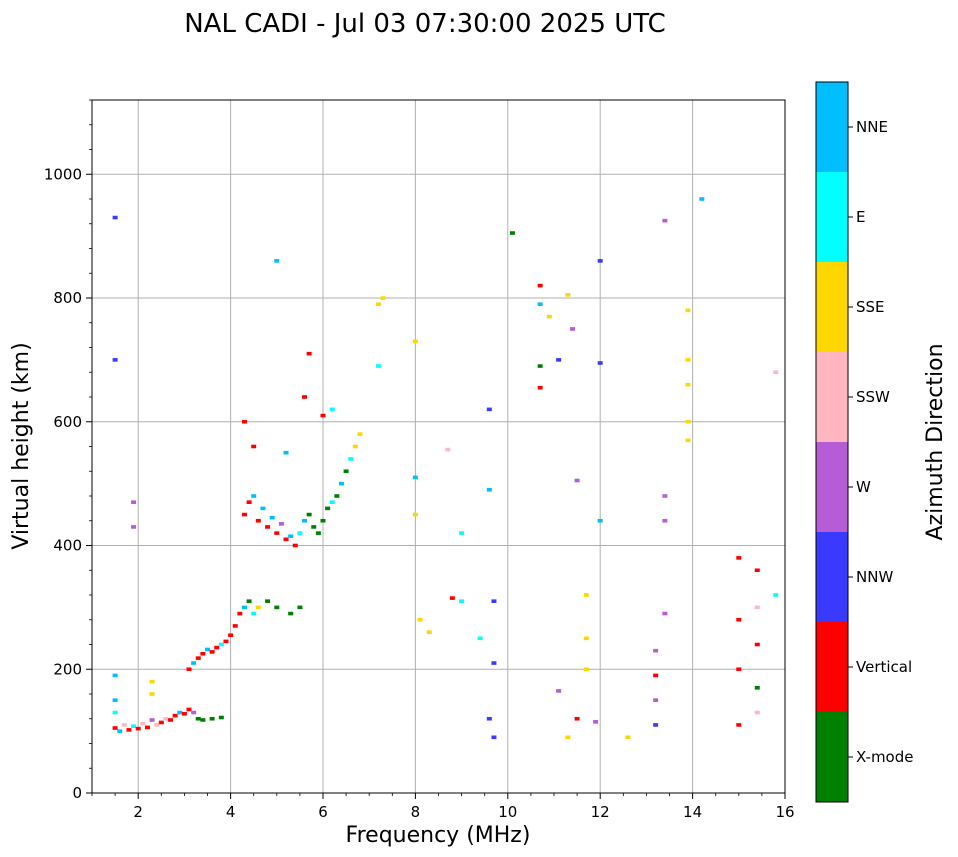 The width and height of the screenshot is (958, 857). Describe the element at coordinates (443, 807) in the screenshot. I see `x-ticks: 2 4 6 8 10 12 14 16` at that location.